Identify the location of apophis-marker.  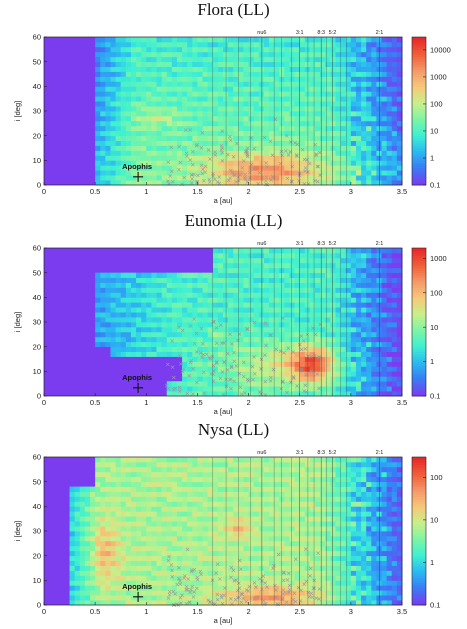
(138, 176).